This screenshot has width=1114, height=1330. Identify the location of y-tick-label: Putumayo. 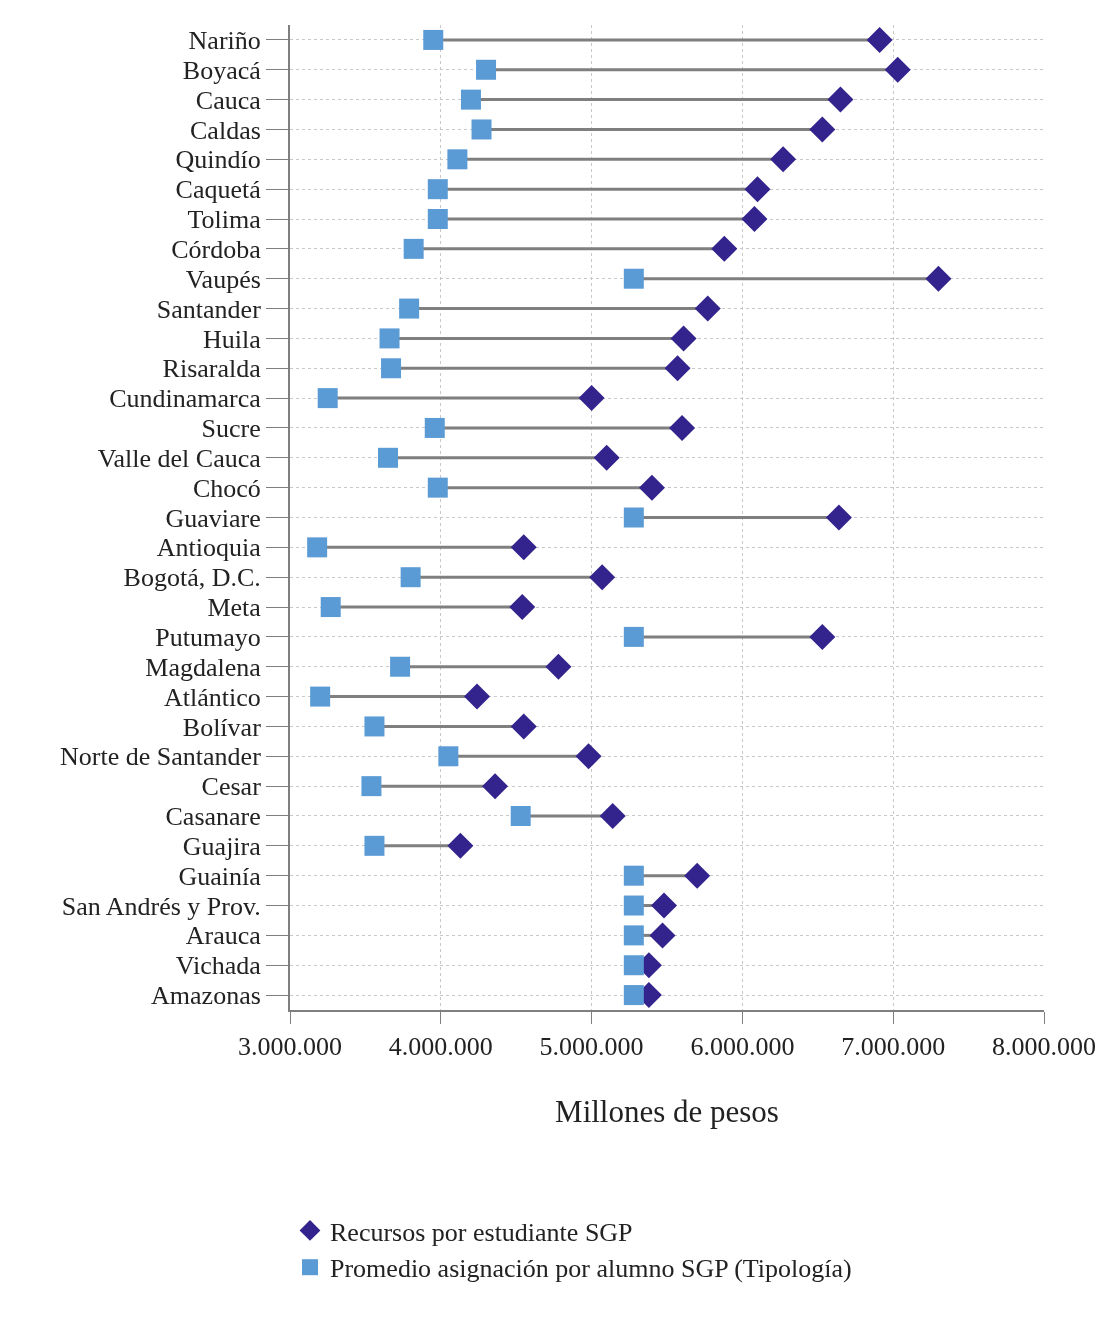
(208, 637).